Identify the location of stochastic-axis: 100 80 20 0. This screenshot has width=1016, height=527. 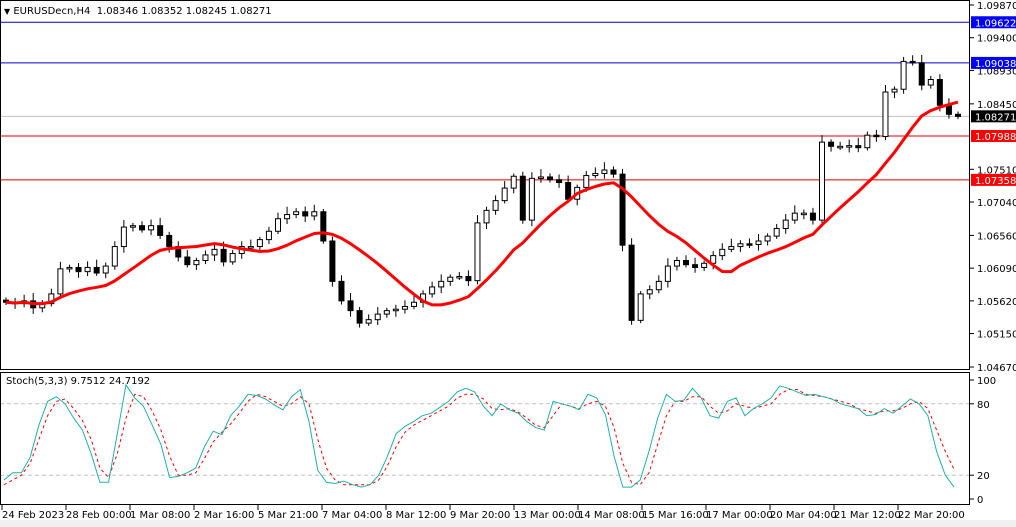
(983, 441).